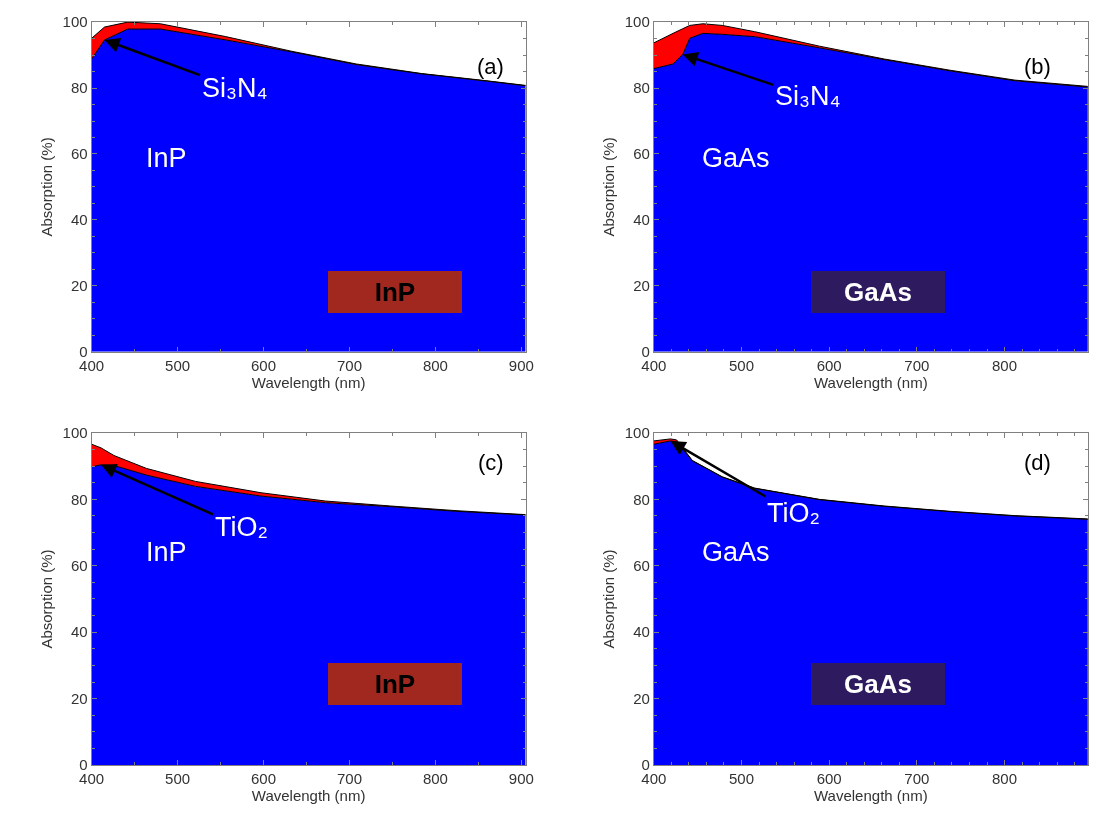 The width and height of the screenshot is (1098, 837). Describe the element at coordinates (1037, 462) in the screenshot. I see `annotation: (d)` at that location.